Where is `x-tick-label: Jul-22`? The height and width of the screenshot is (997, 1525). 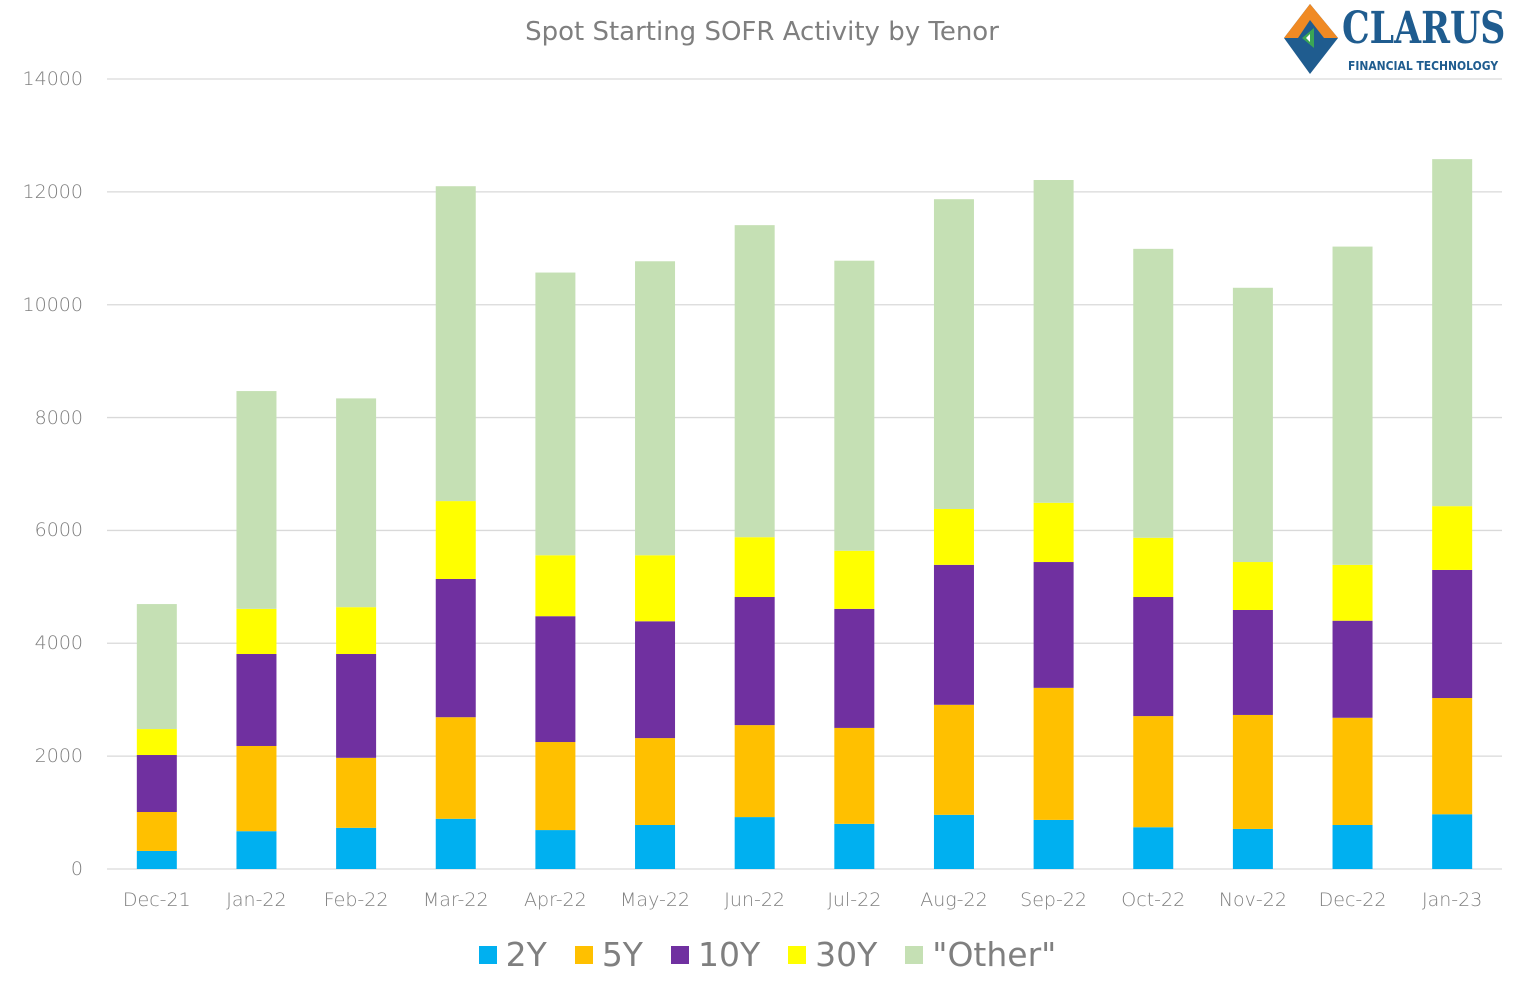 x-tick-label: Jul-22 is located at coordinates (854, 900).